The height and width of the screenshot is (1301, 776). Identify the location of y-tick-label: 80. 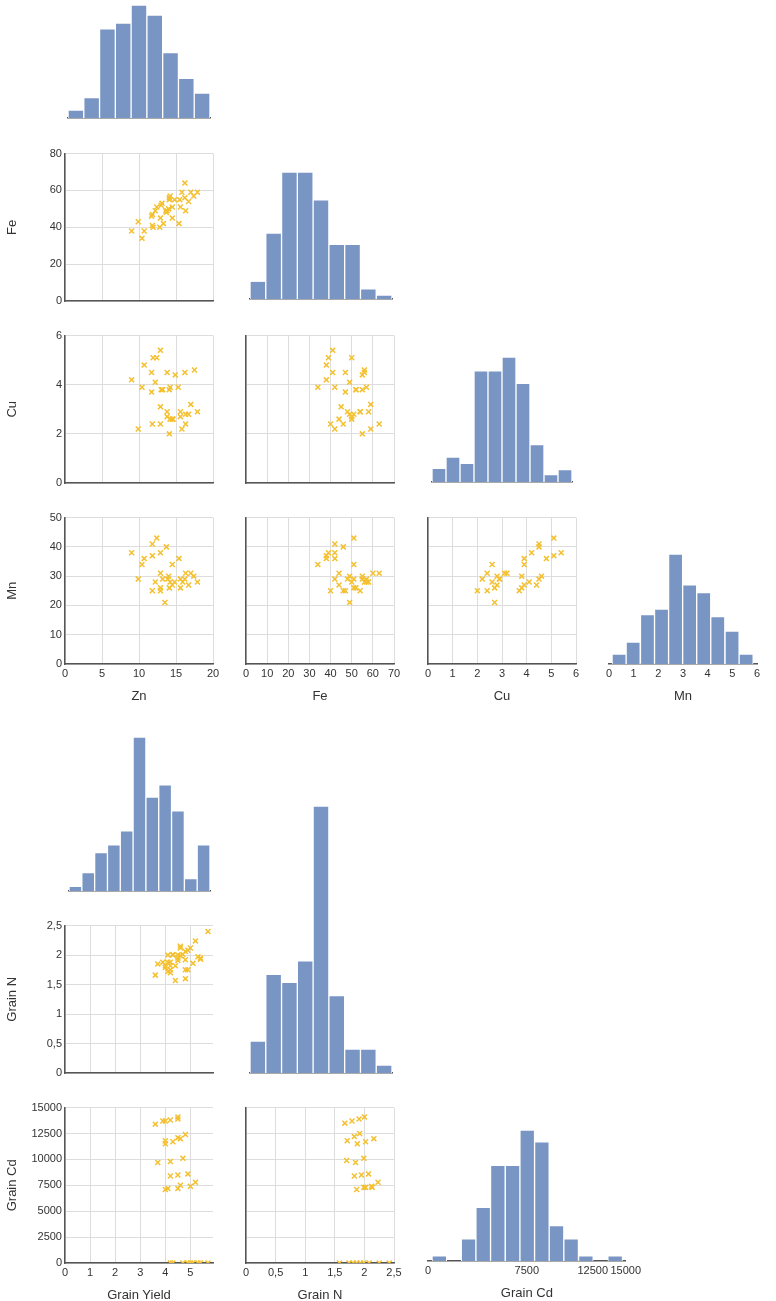
(55, 152).